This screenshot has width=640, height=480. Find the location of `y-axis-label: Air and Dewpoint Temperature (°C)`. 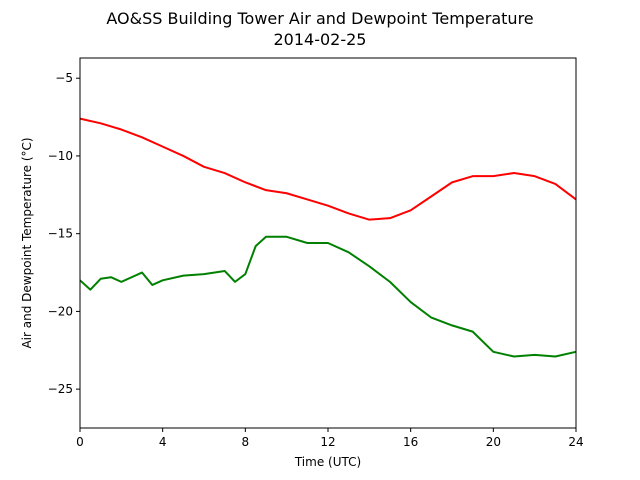

y-axis-label: Air and Dewpoint Temperature (°C) is located at coordinates (27, 242).